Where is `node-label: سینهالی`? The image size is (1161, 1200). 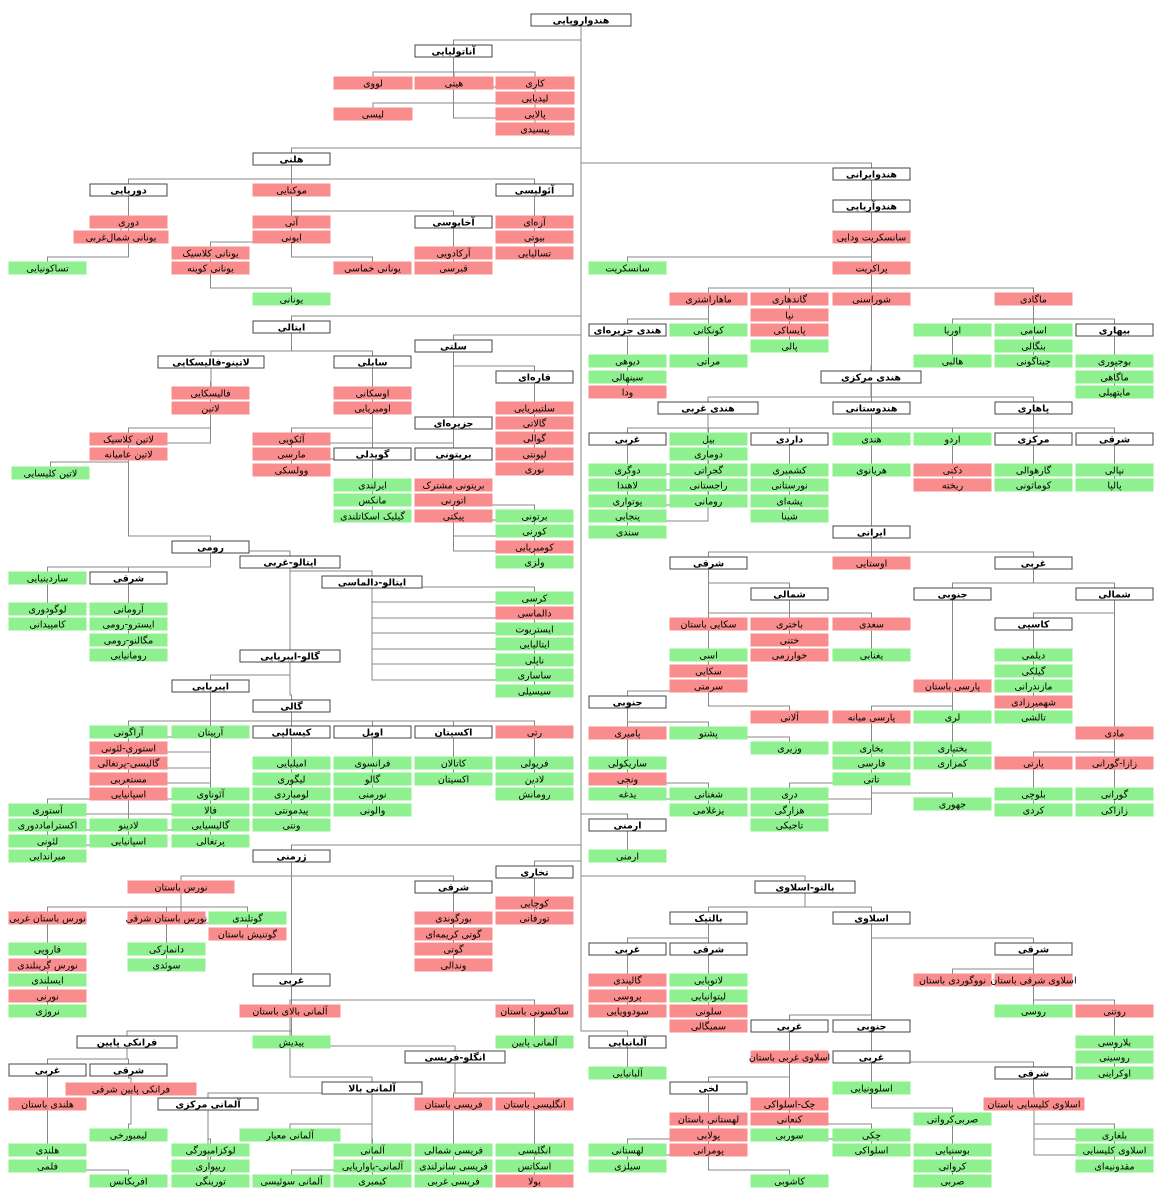
node-label: سینهالی is located at coordinates (628, 378).